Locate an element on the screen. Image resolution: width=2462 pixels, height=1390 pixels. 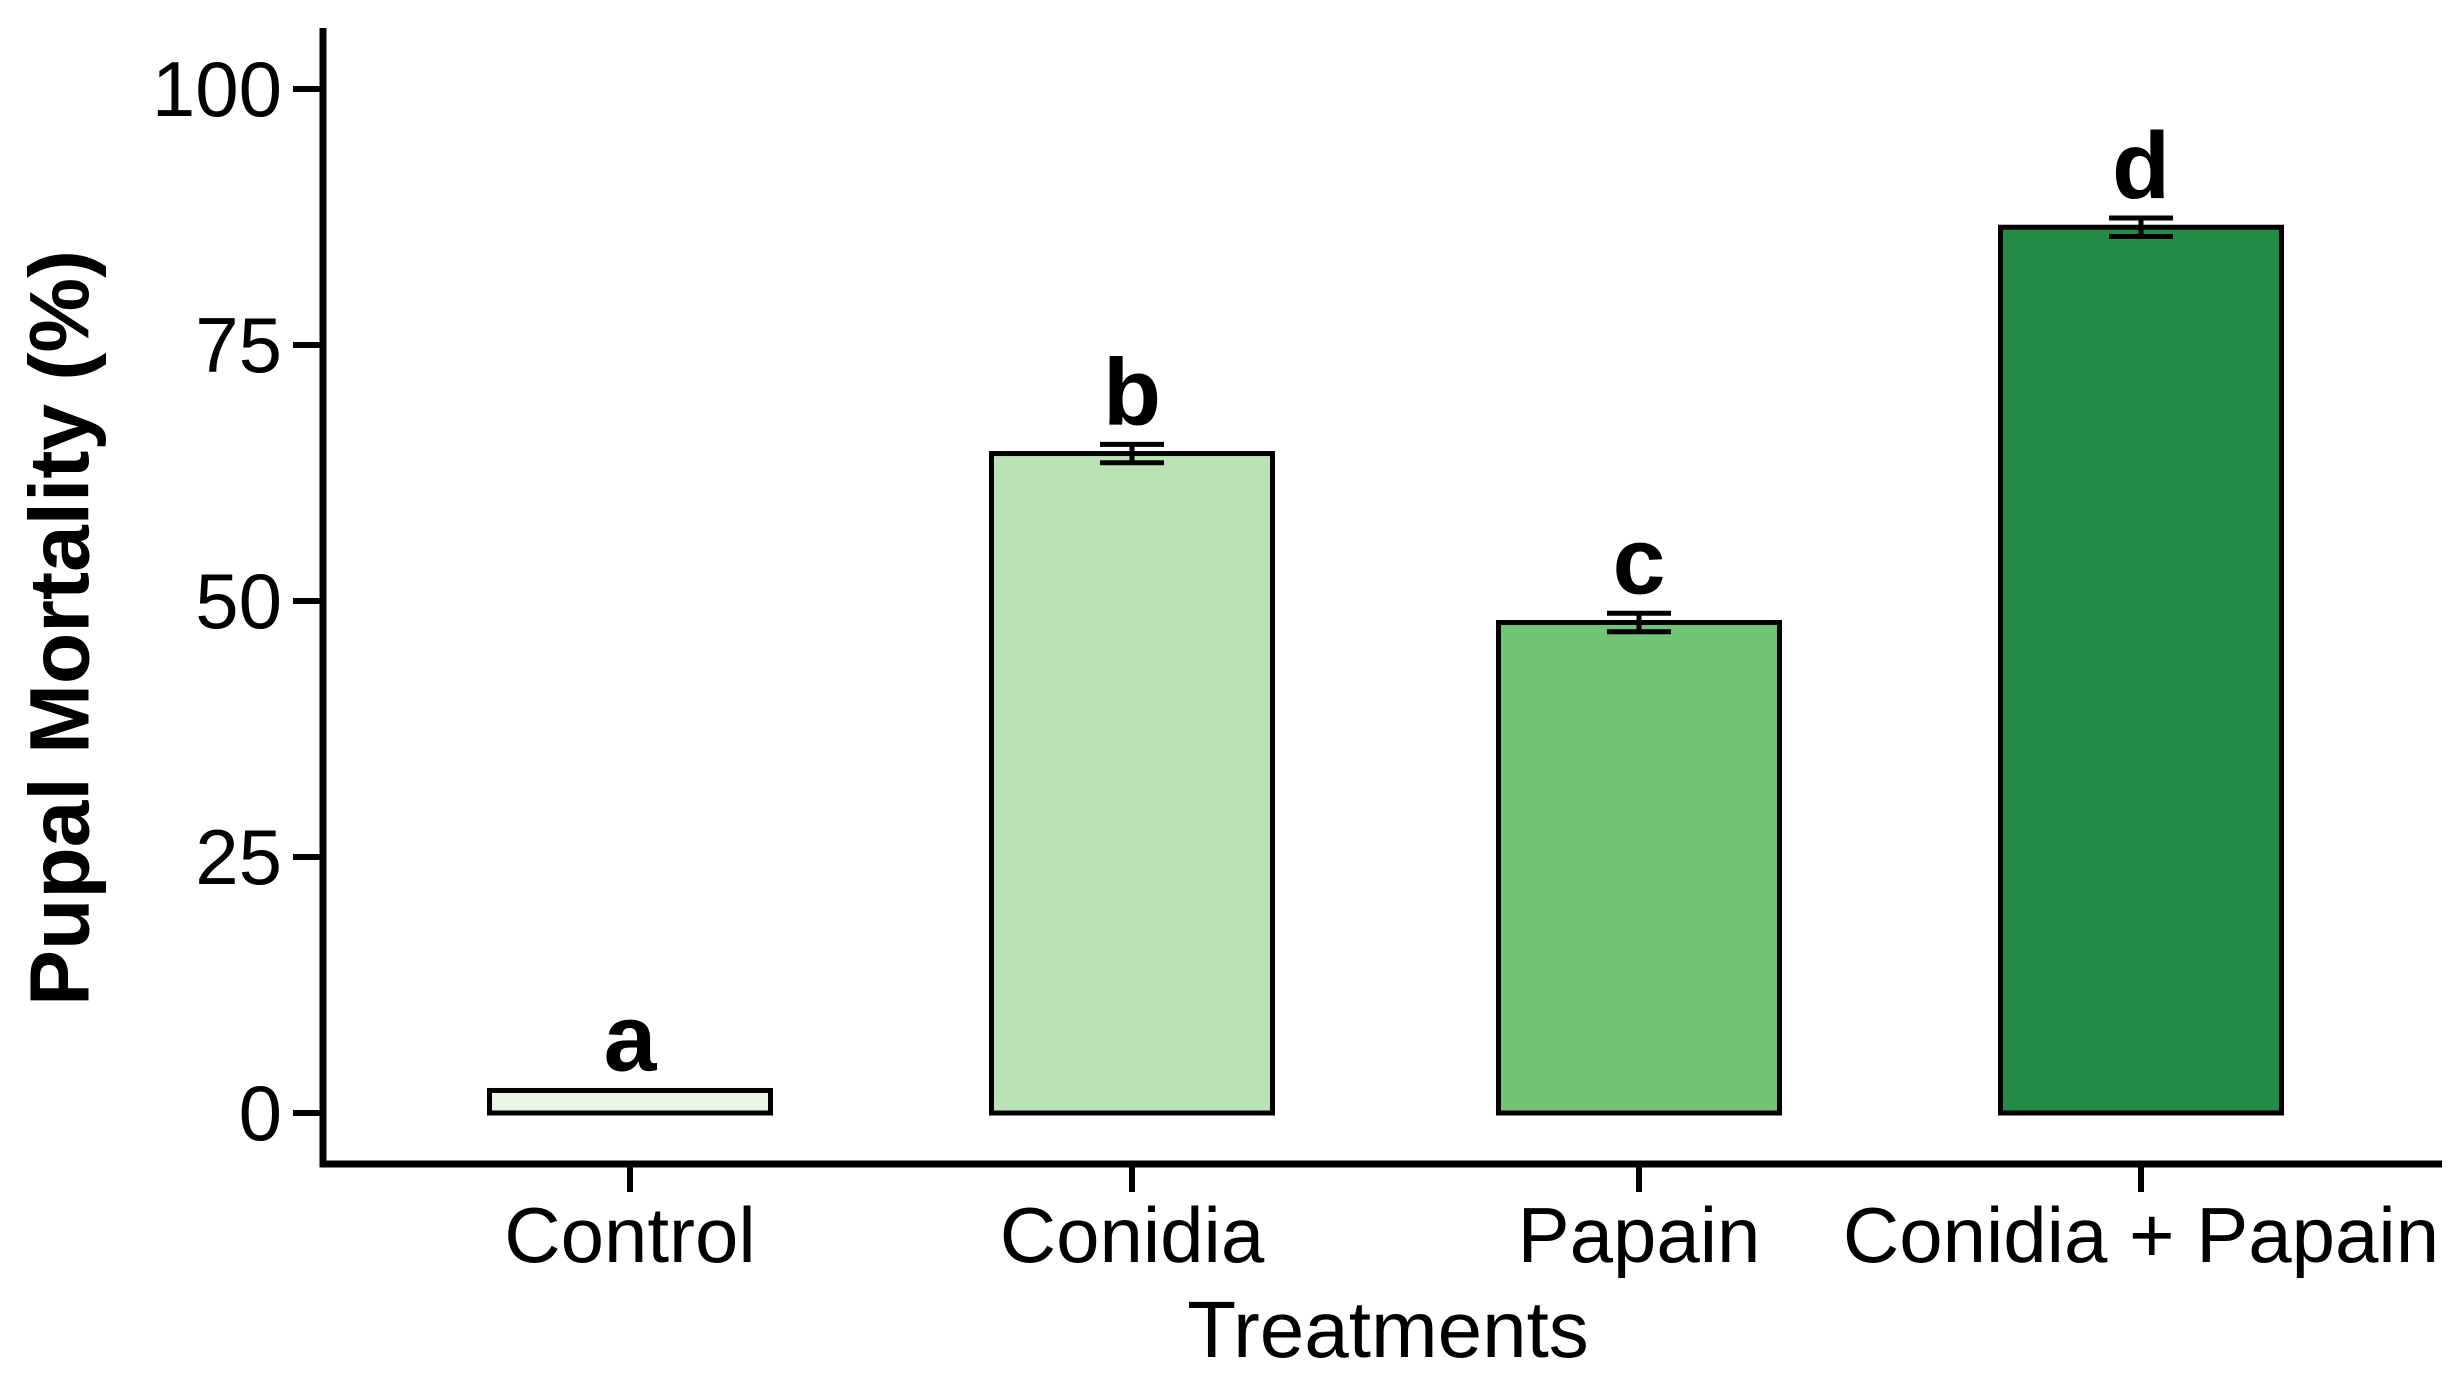
y-tick-label: 100 is located at coordinates (217, 89).